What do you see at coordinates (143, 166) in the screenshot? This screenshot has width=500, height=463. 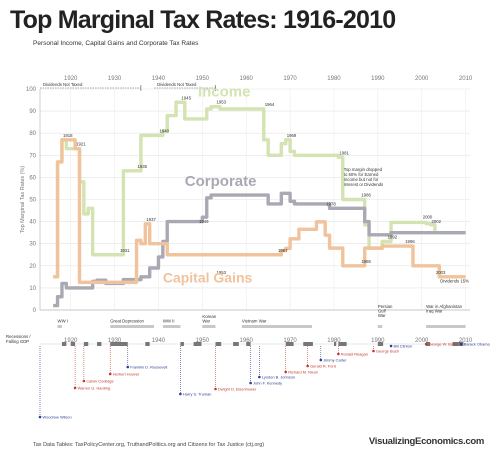 I see `annotation-label: 1935` at bounding box center [143, 166].